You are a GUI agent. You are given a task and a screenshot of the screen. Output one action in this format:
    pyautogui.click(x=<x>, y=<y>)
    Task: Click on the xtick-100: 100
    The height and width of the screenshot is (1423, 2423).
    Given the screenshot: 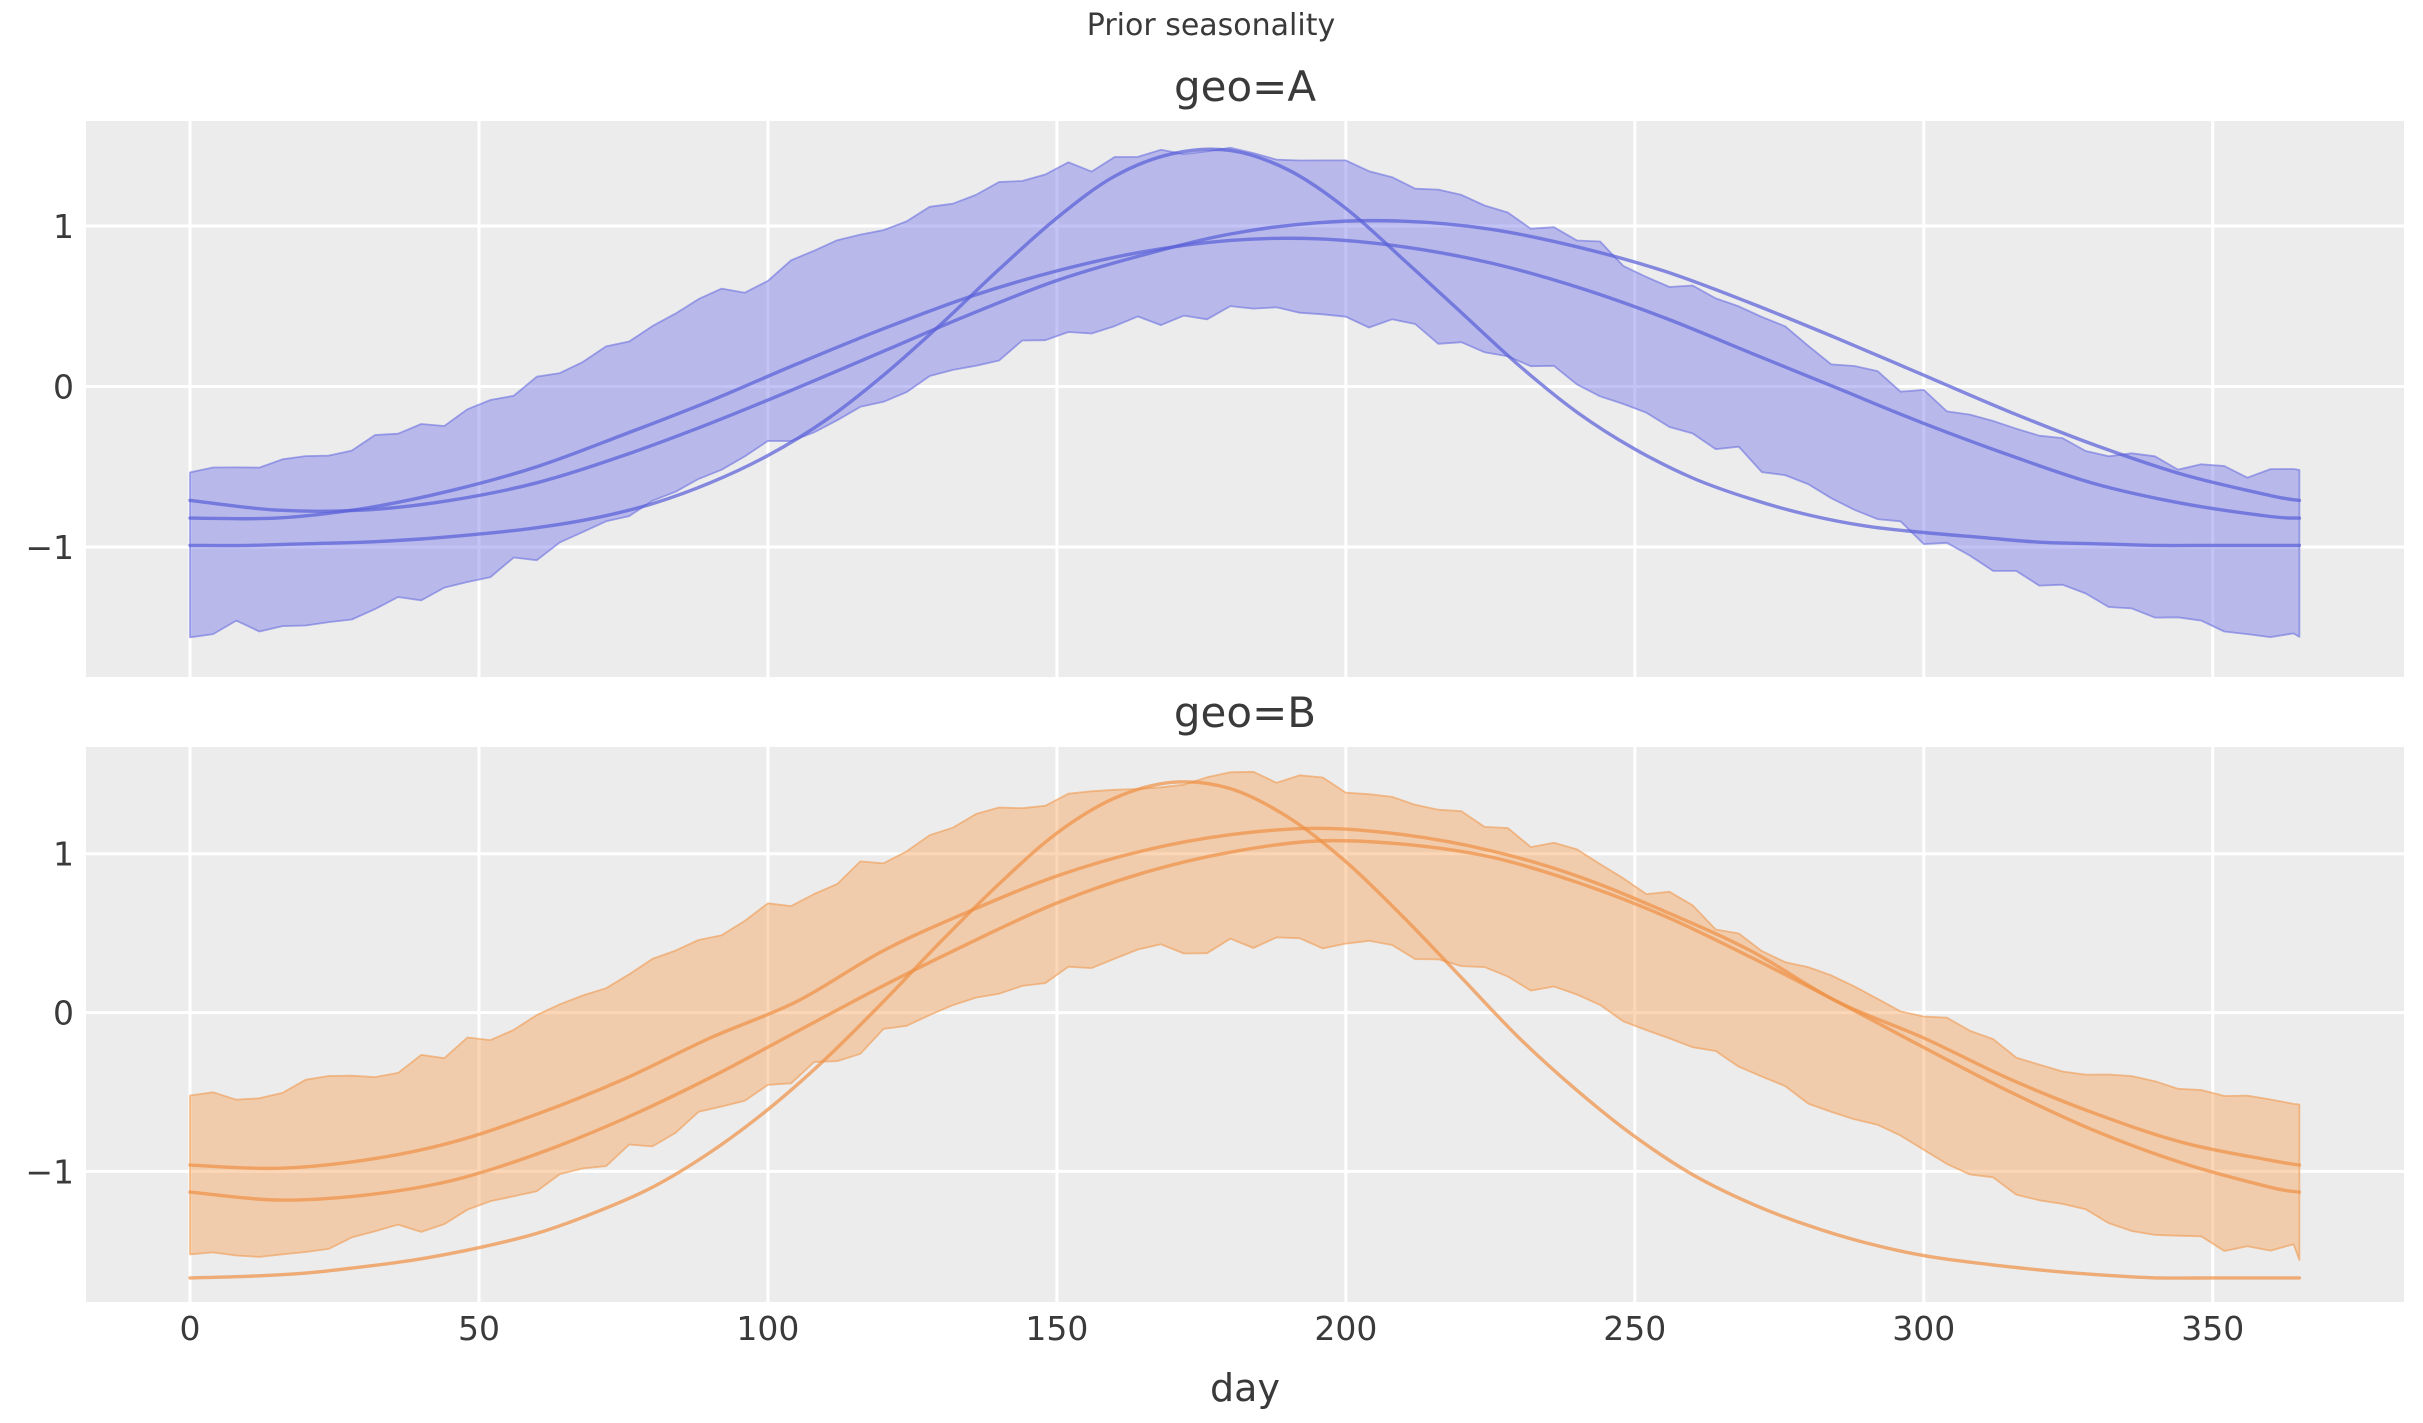 What is the action you would take?
    pyautogui.click(x=767, y=1328)
    